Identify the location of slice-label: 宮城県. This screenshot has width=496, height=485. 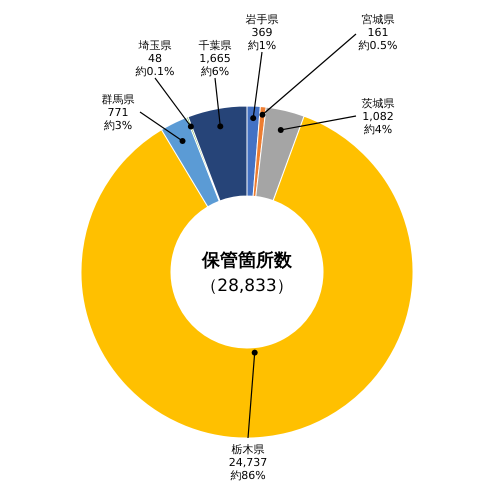
(378, 19).